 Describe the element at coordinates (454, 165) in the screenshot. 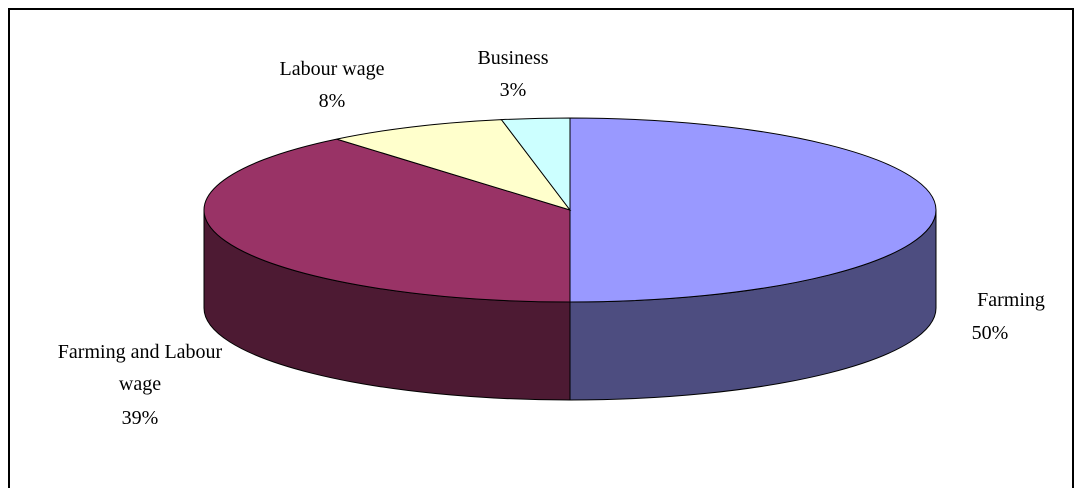

I see `pie-slice-labour-wage` at that location.